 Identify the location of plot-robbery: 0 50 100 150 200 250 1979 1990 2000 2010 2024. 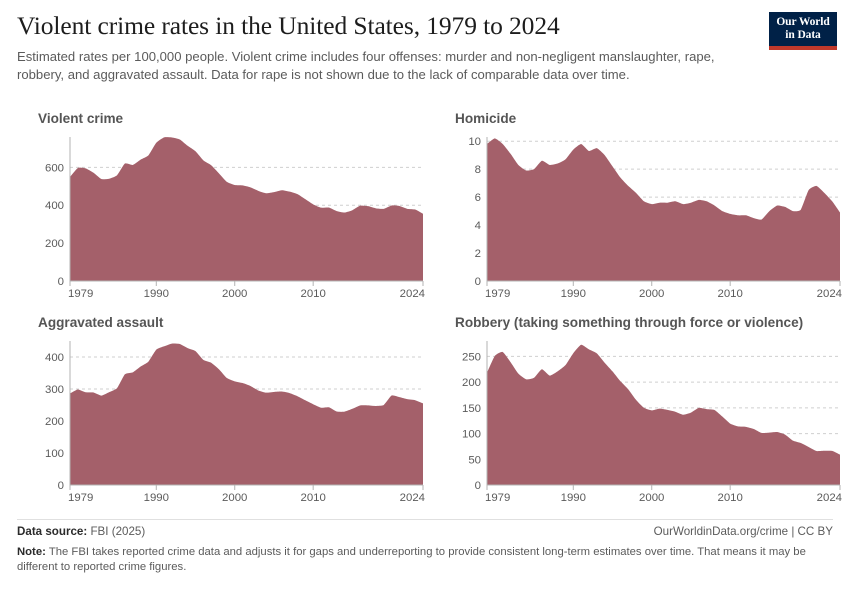
(650, 419).